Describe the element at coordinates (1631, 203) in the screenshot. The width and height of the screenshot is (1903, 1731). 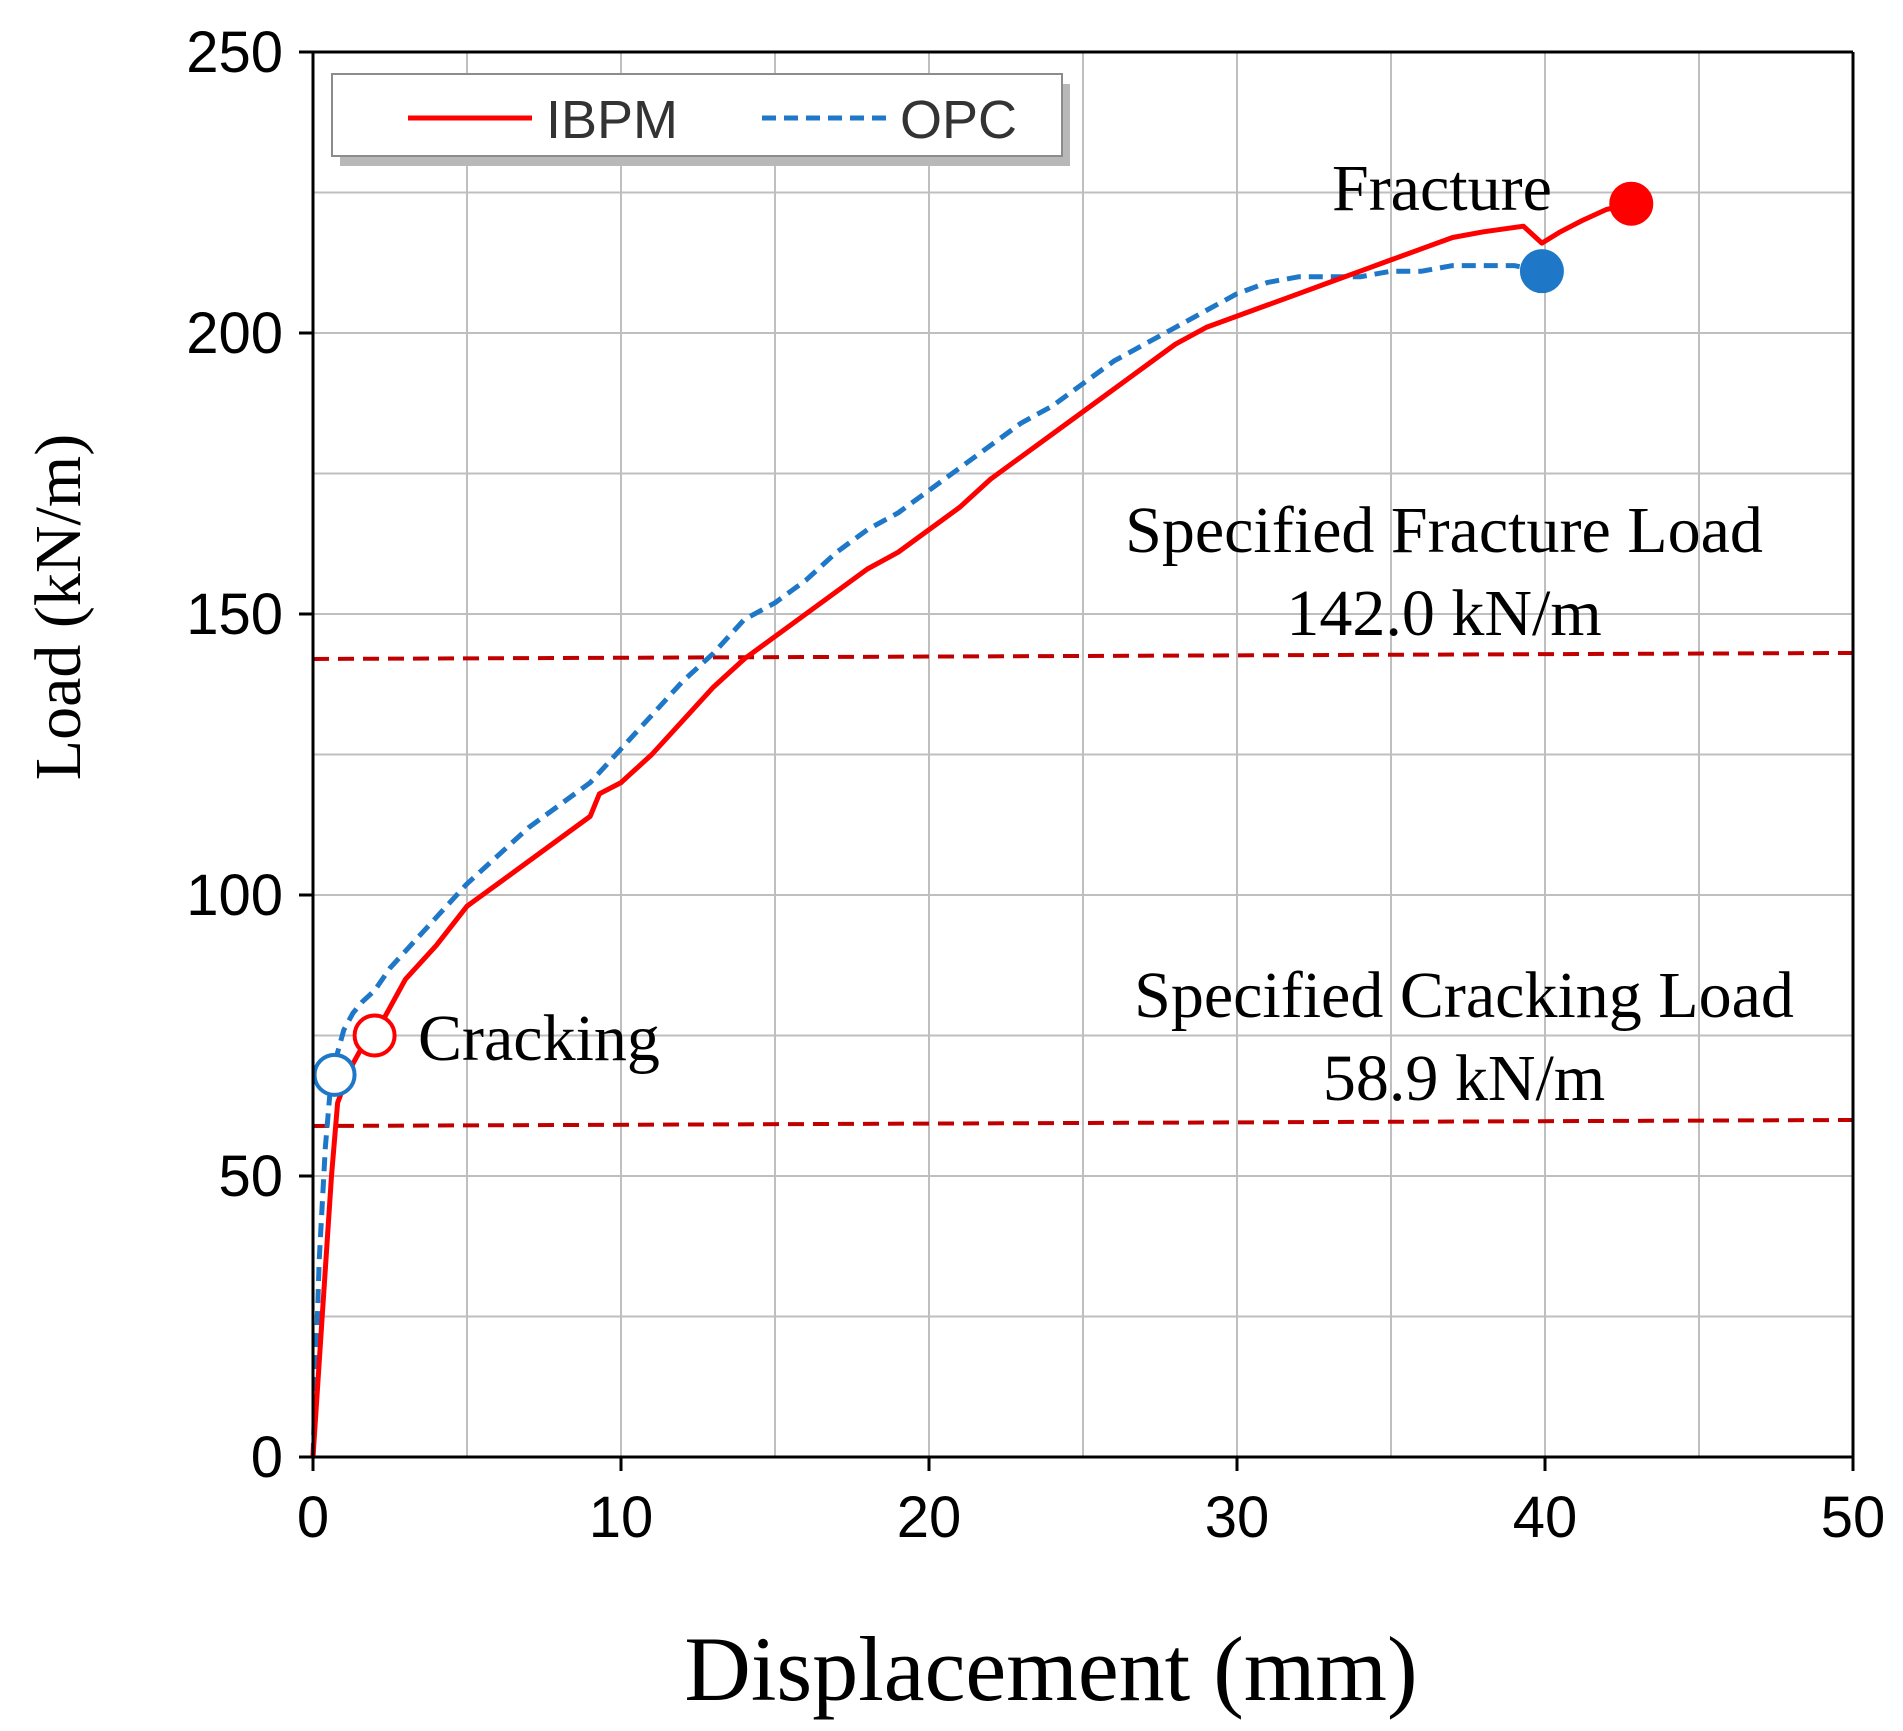
I see `fracture-marker-ibpm` at that location.